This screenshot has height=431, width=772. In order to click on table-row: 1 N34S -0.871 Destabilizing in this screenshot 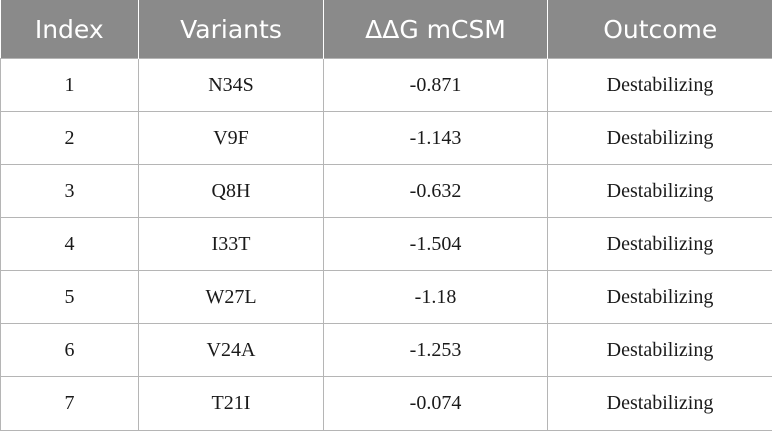, I will do `click(386, 85)`.